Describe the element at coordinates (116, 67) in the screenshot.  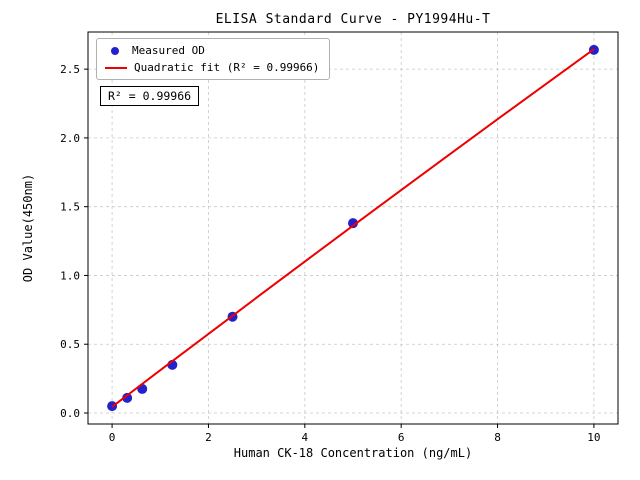
I see `line-marker-icon` at that location.